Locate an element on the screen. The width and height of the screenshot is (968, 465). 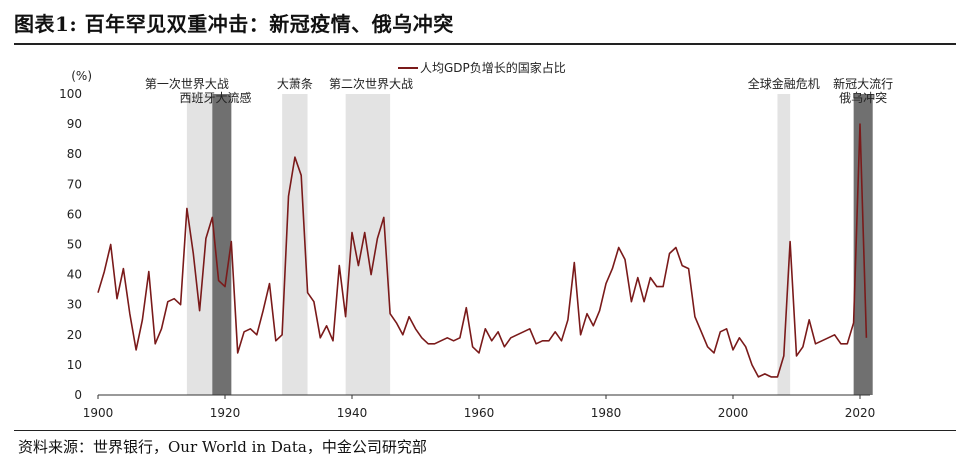
x-tick-label: 1940 is located at coordinates (352, 413).